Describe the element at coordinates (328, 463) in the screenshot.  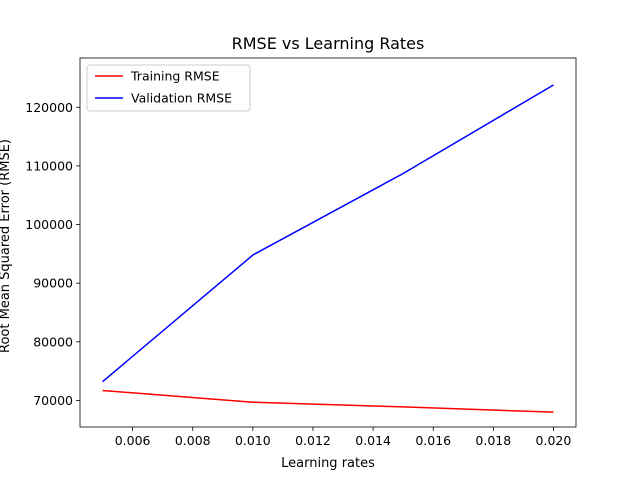
I see `x-axis-label: Learning rates` at that location.